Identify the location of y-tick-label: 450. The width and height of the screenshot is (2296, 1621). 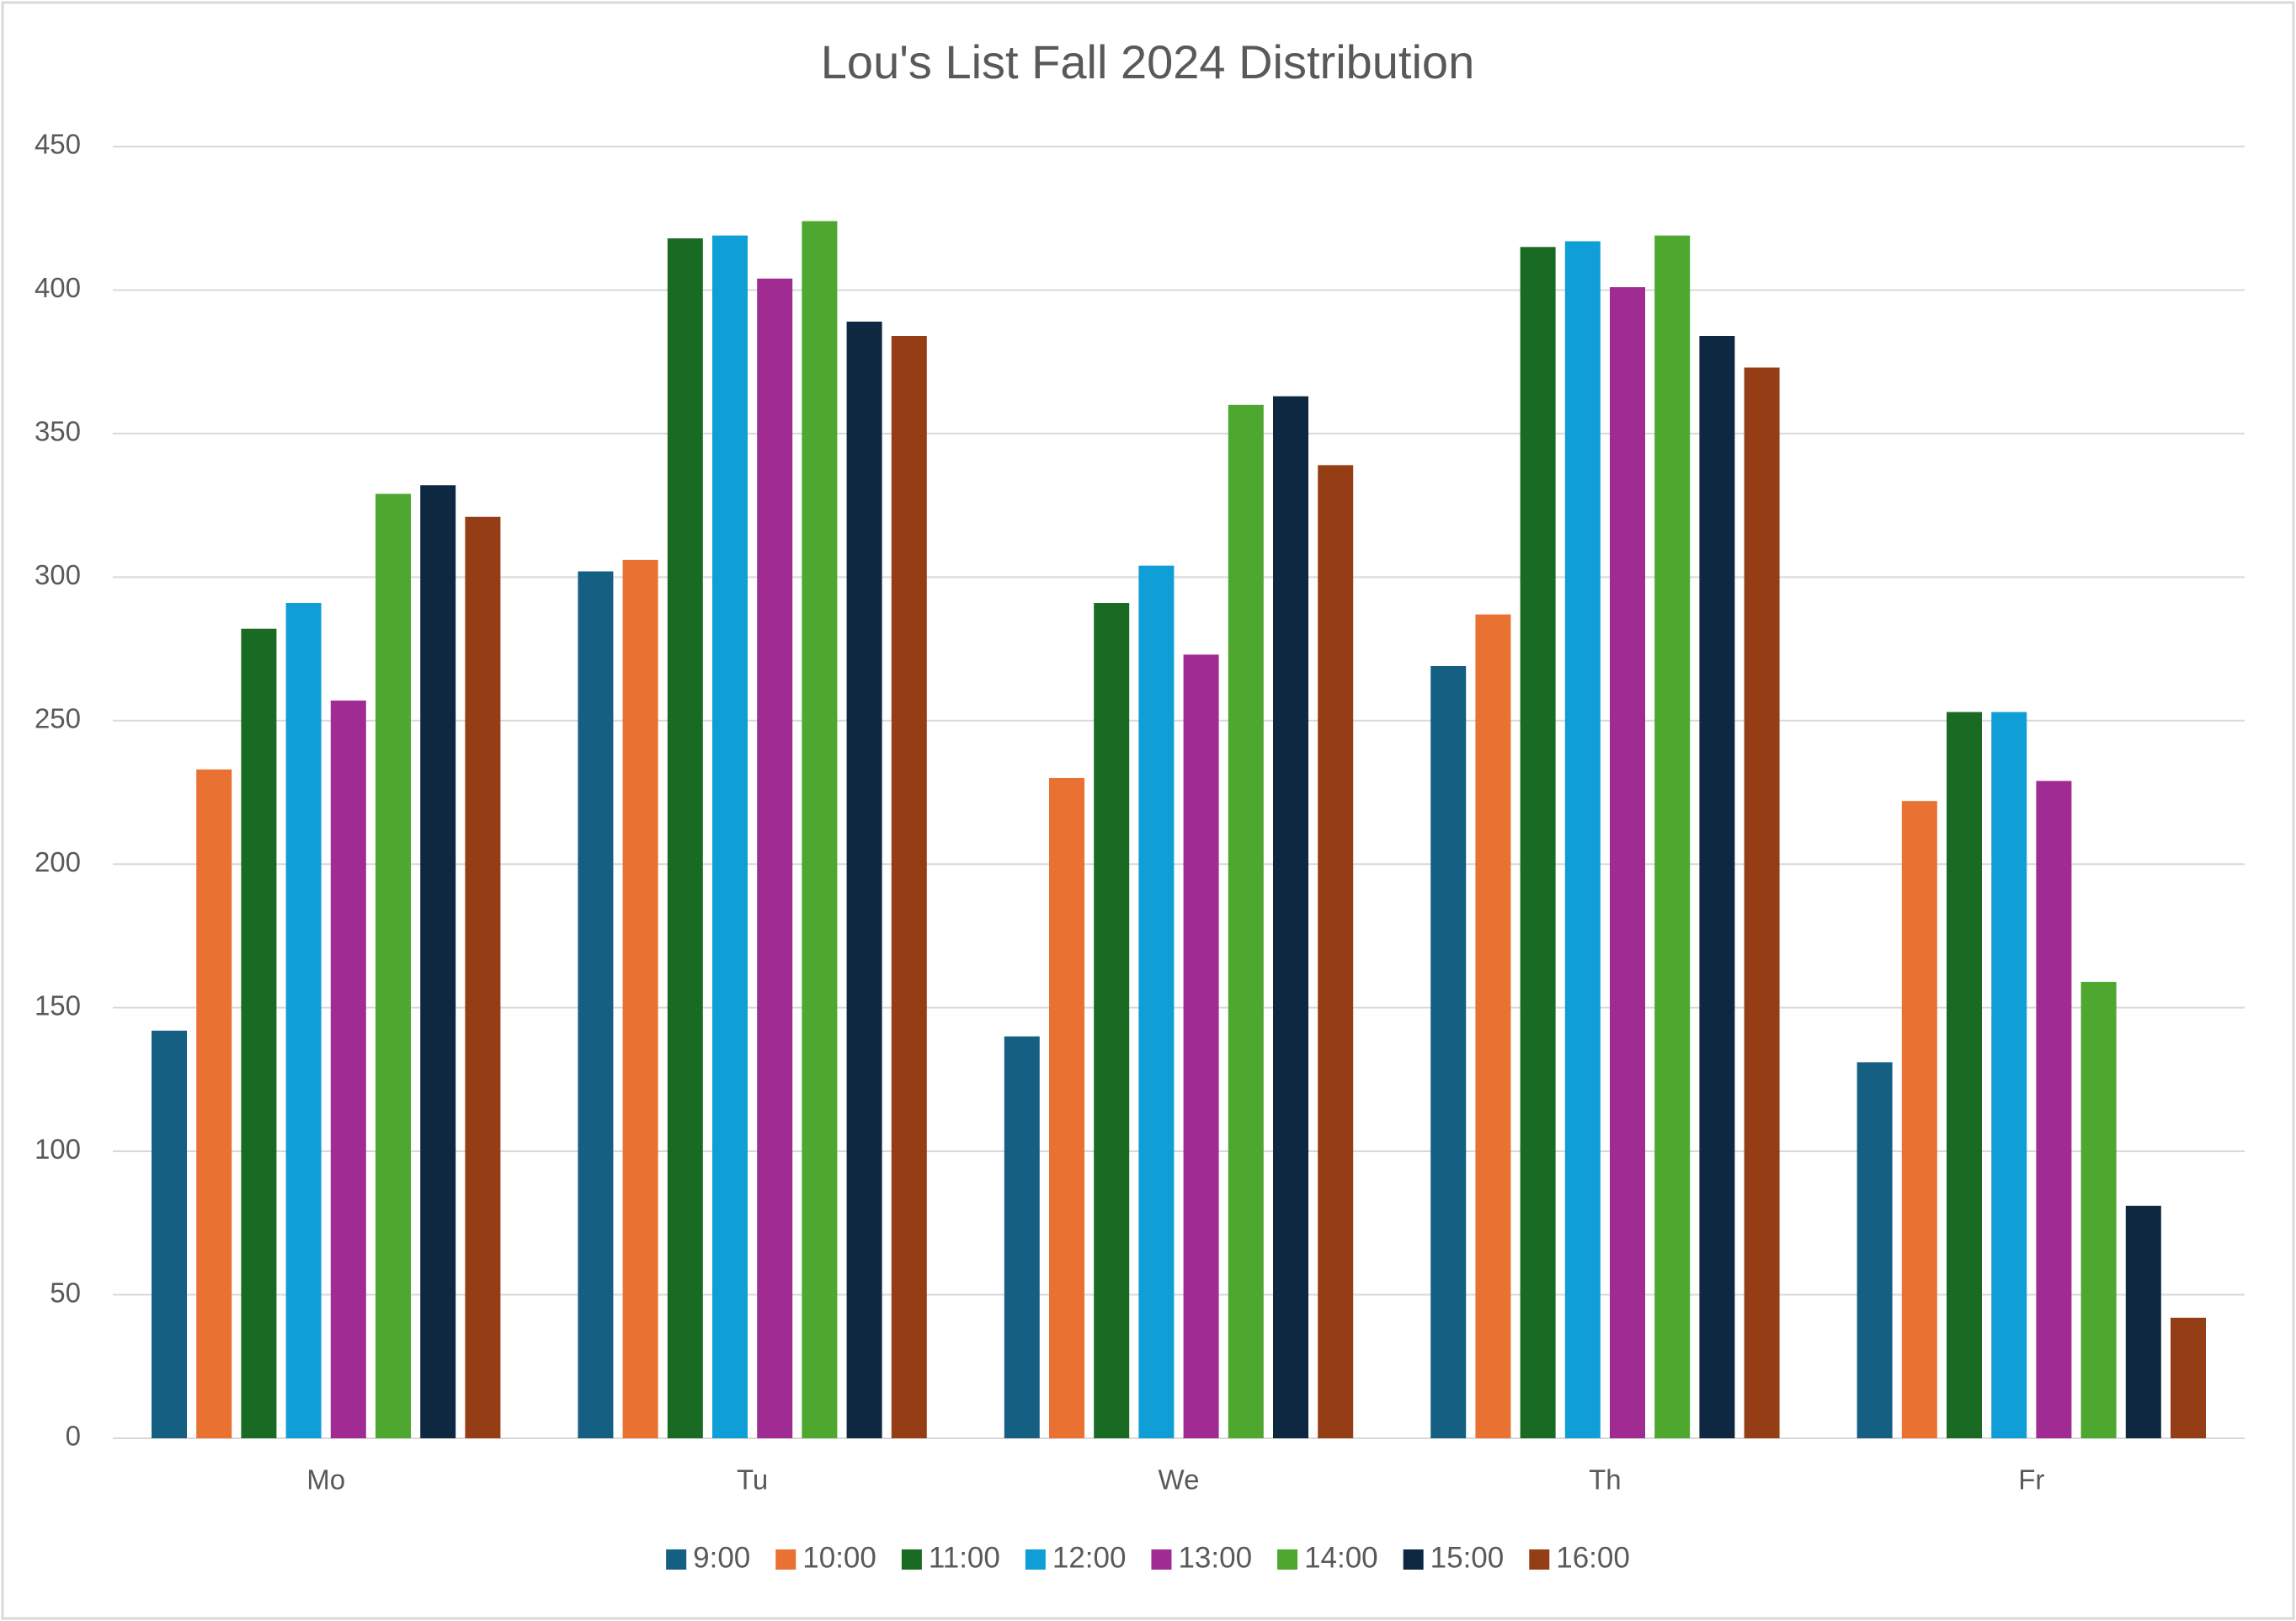
(58, 144).